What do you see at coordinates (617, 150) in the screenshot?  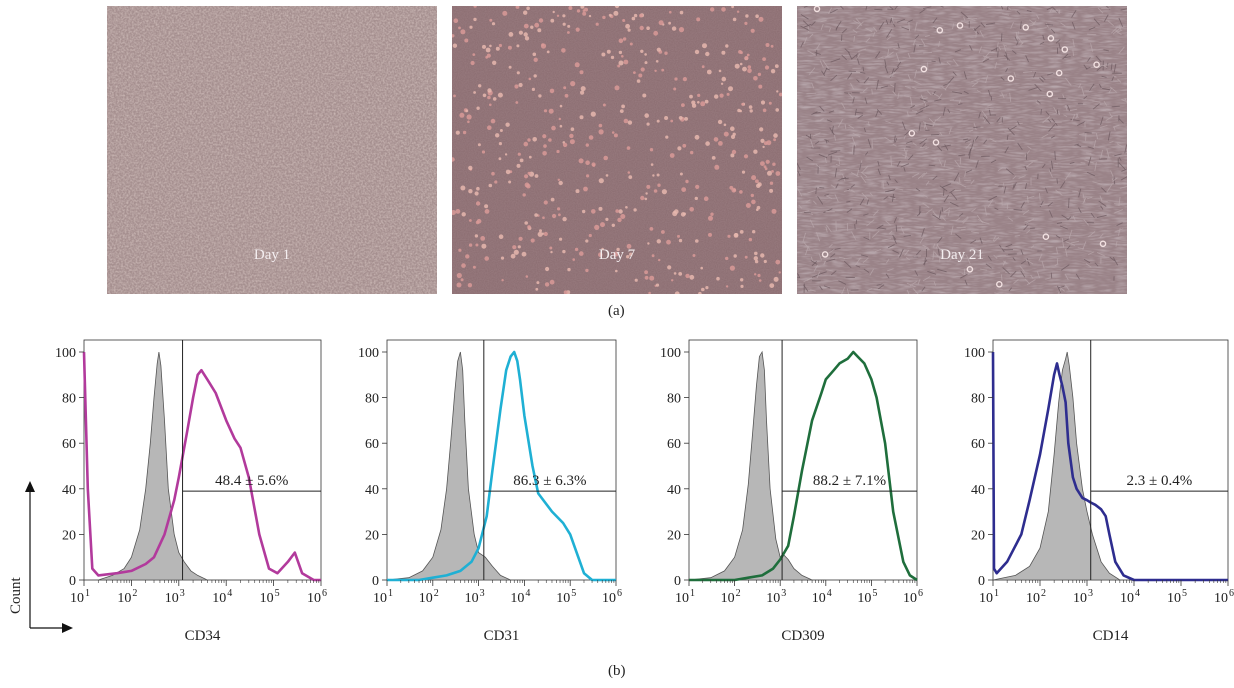 I see `photo-day-7: Day 7` at bounding box center [617, 150].